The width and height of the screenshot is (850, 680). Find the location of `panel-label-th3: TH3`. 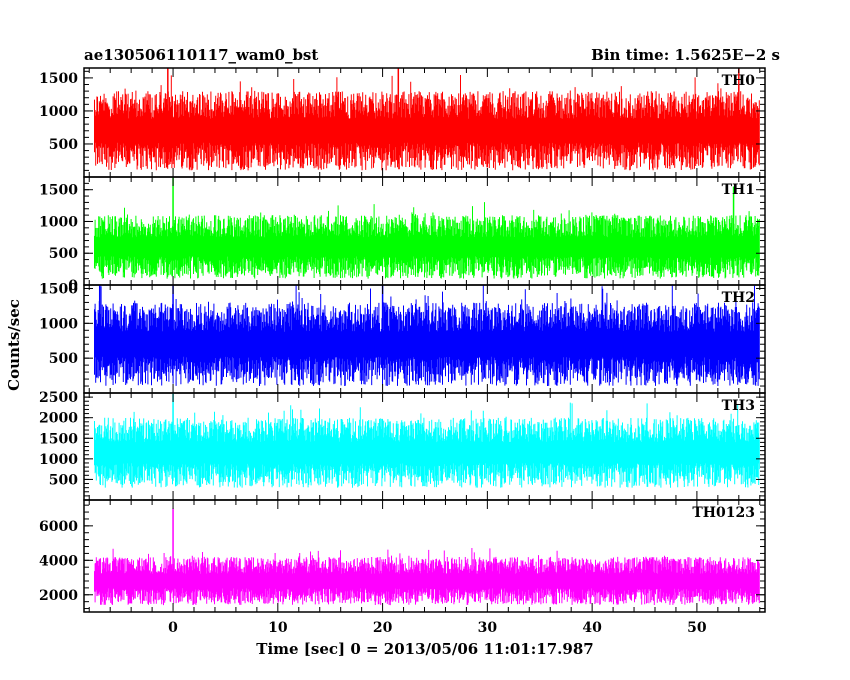

panel-label-th3: TH3 is located at coordinates (738, 406).